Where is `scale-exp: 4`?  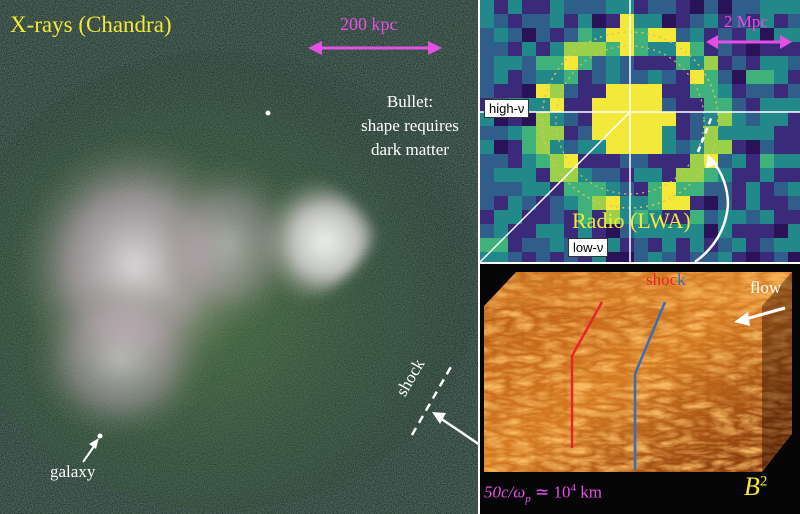 scale-exp: 4 is located at coordinates (573, 488).